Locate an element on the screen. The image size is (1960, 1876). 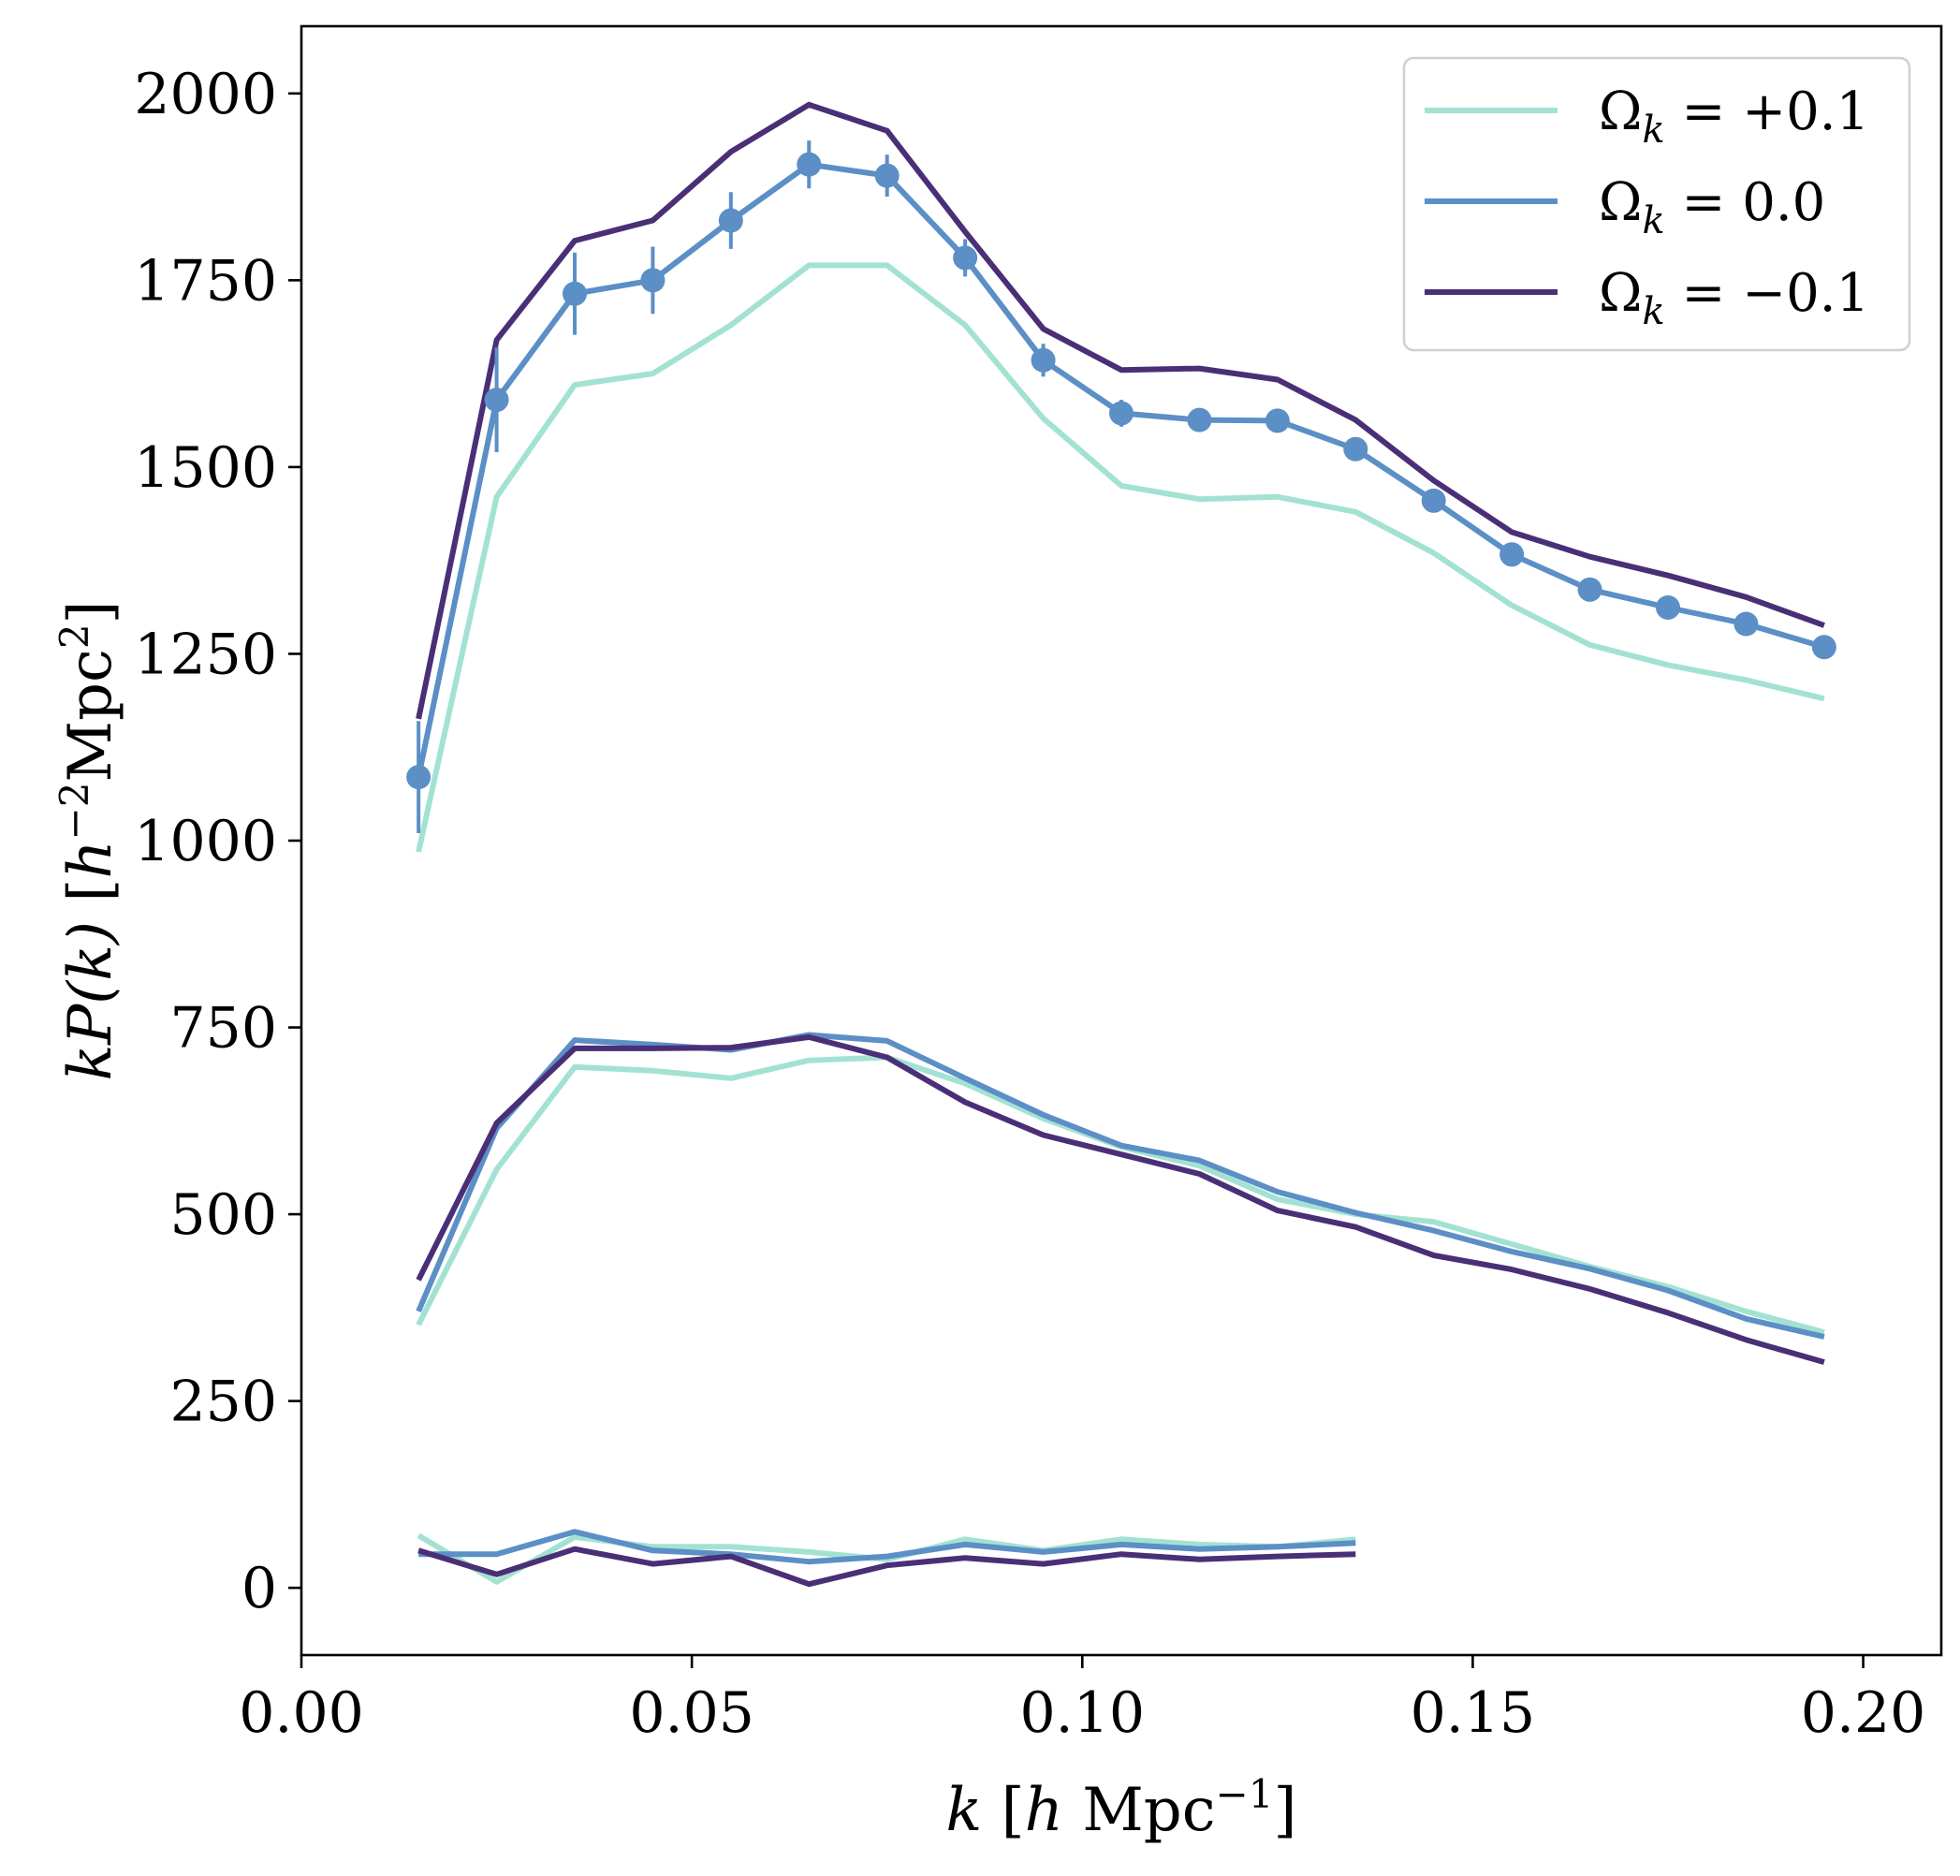
x-axis-label: k [h Mpc−1] is located at coordinates (1121, 1808).